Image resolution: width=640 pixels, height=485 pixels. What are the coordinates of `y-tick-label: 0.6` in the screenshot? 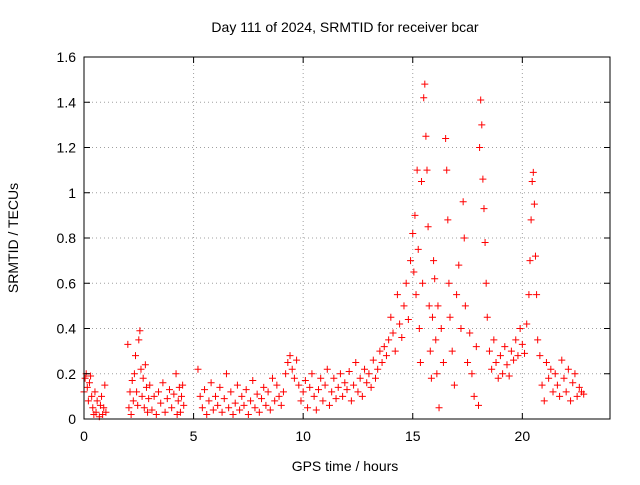 It's located at (67, 283).